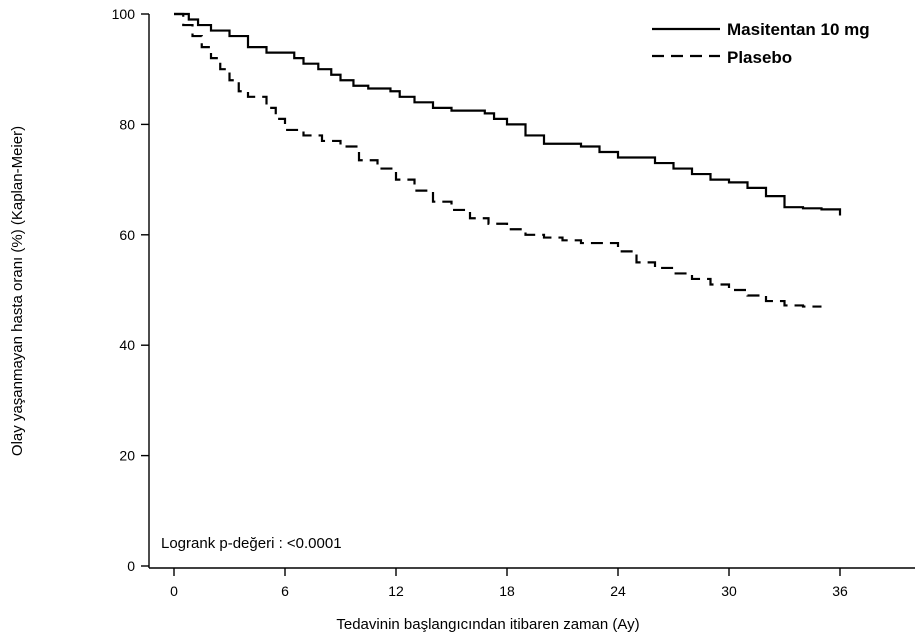 The height and width of the screenshot is (643, 920). I want to click on x-tick-label-30: 30, so click(729, 591).